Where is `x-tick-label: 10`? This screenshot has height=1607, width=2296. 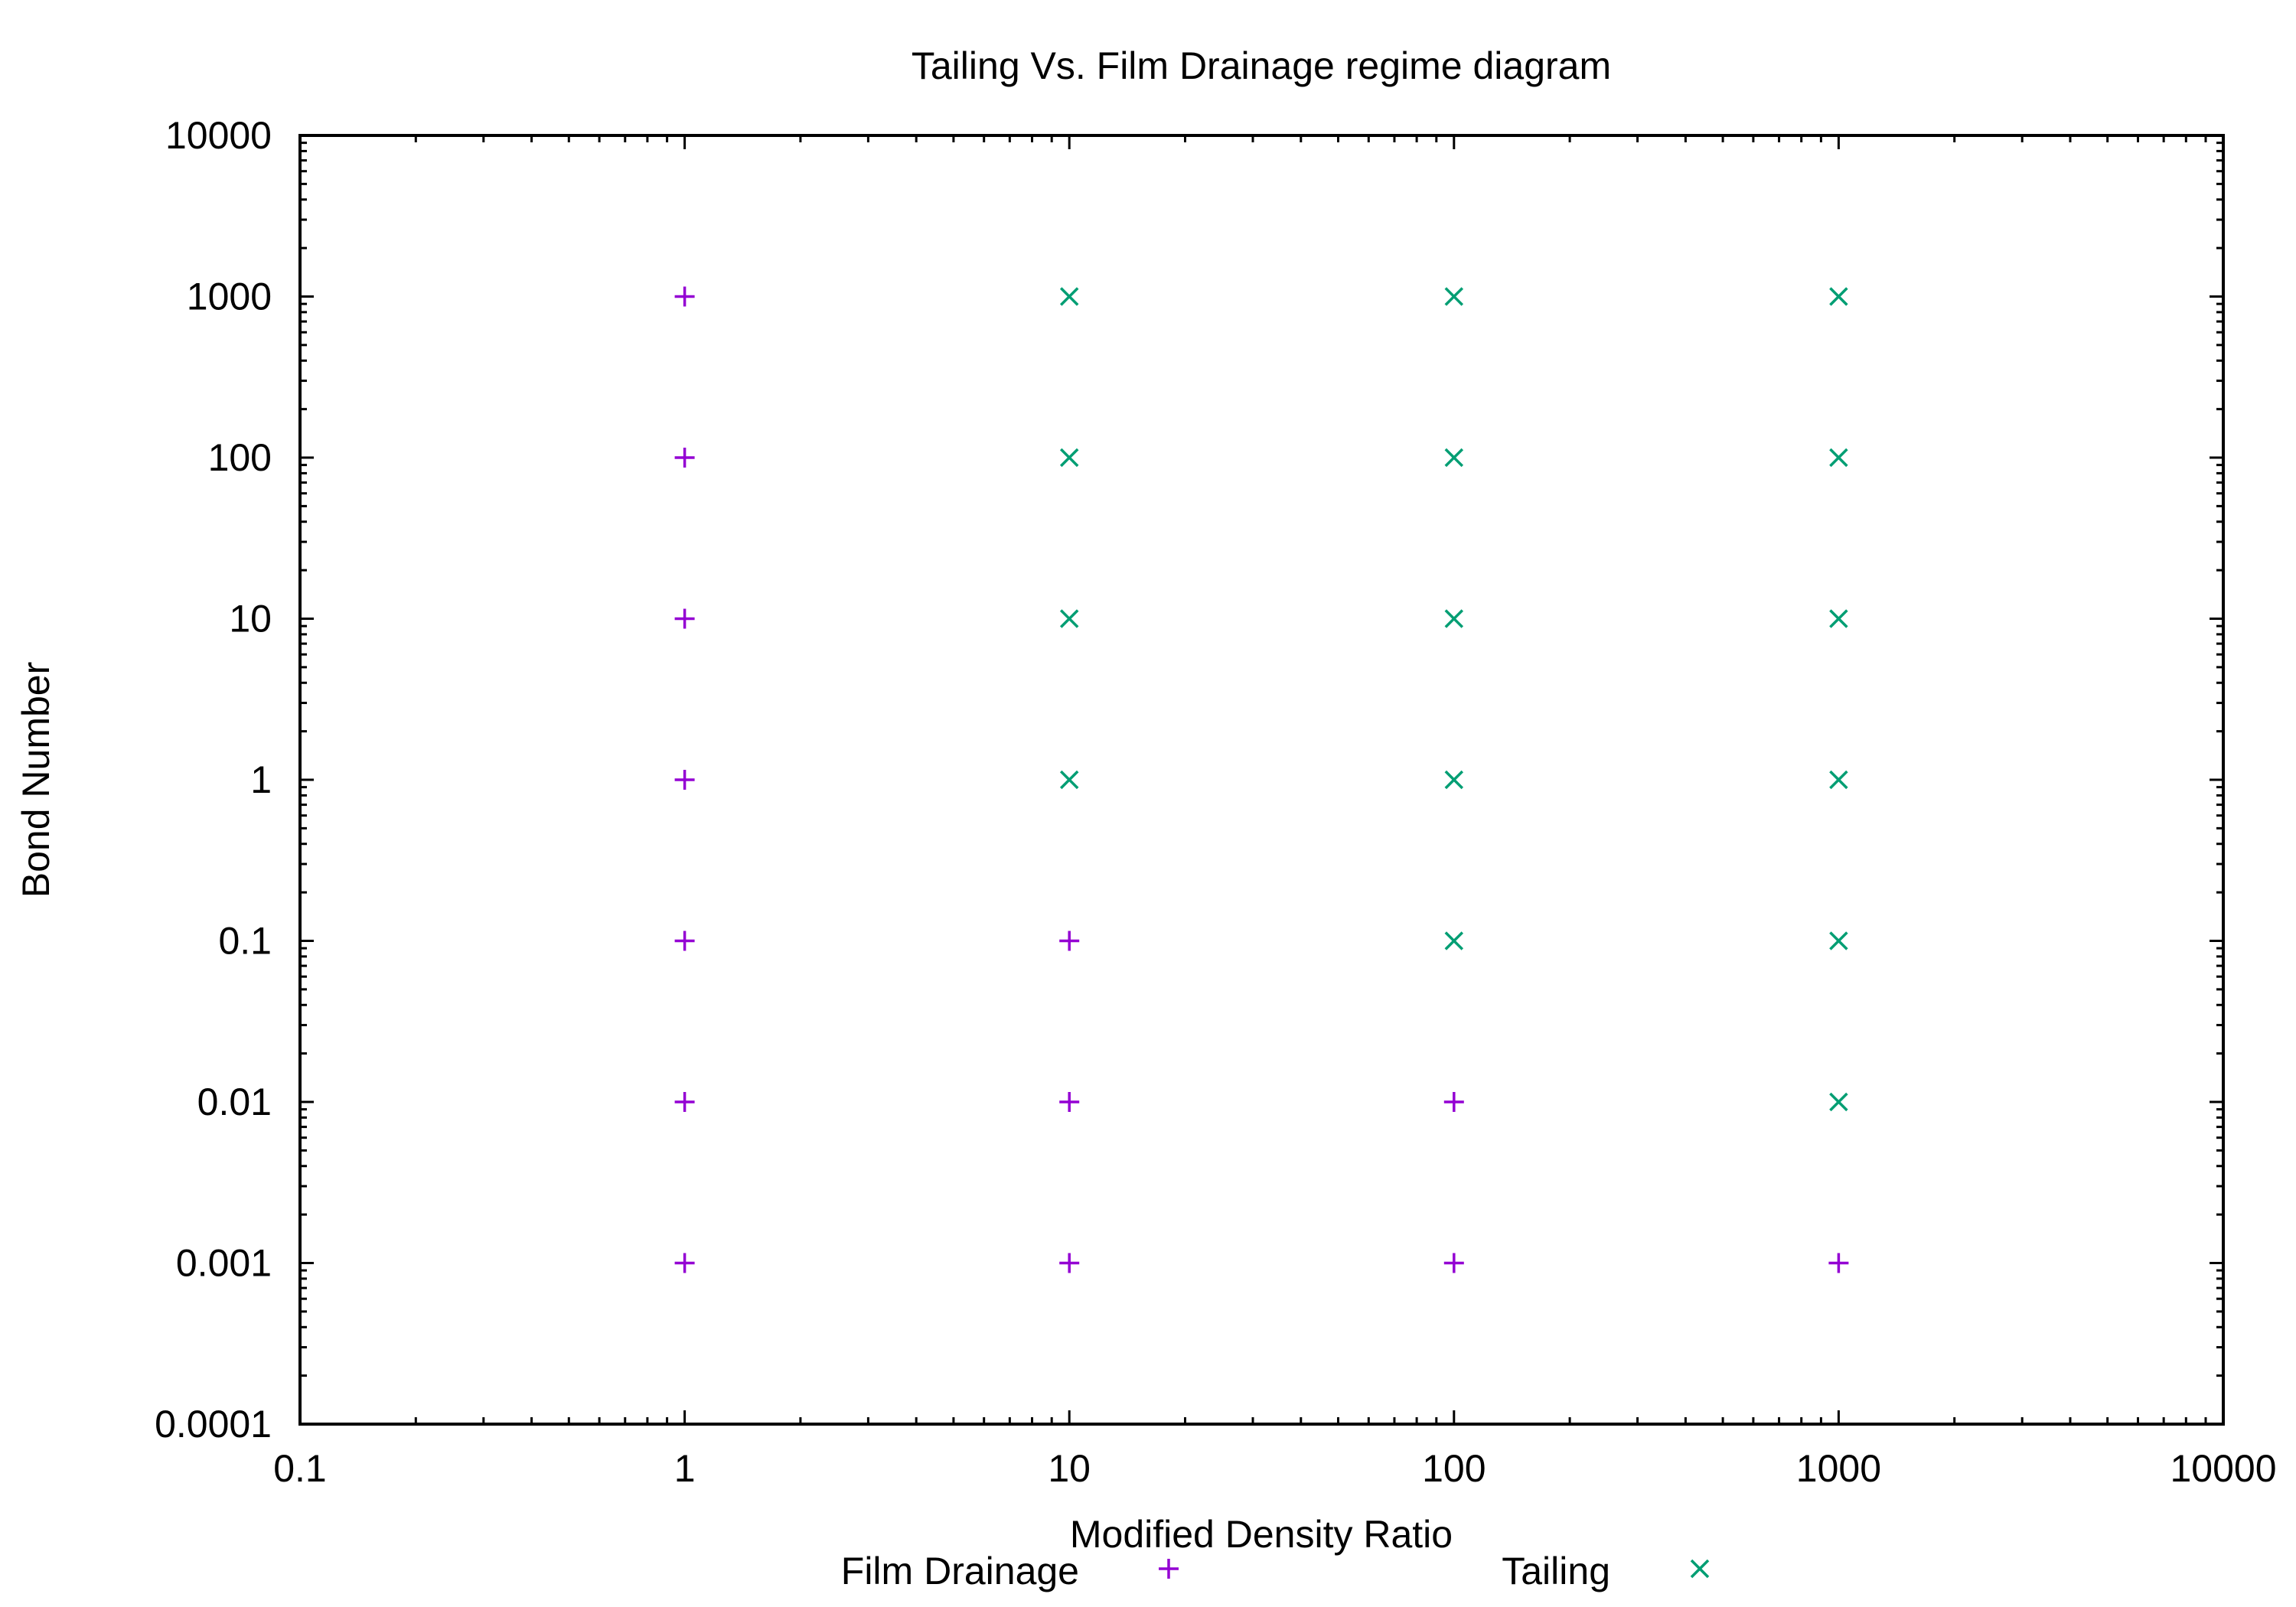 x-tick-label: 10 is located at coordinates (1069, 1468).